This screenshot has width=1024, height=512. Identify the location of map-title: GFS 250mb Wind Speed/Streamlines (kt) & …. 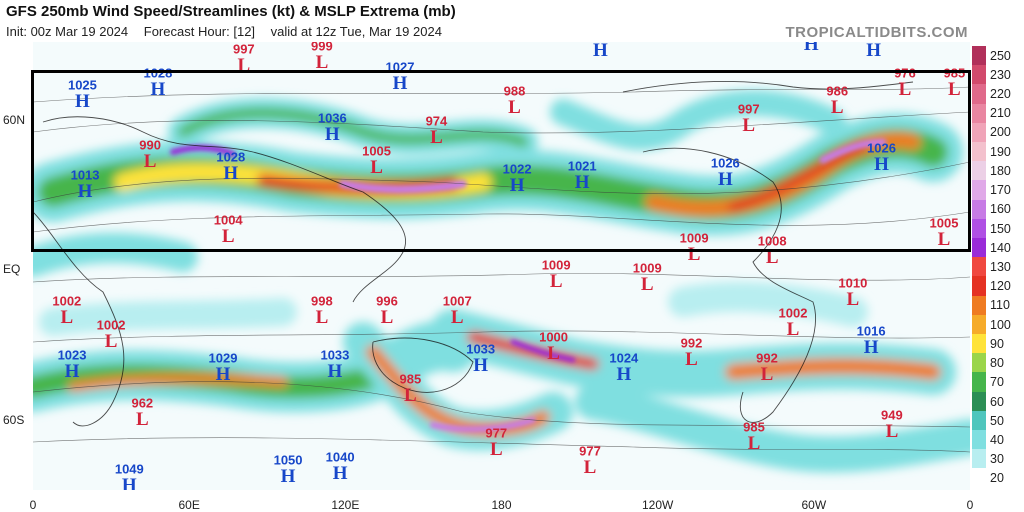
(231, 11).